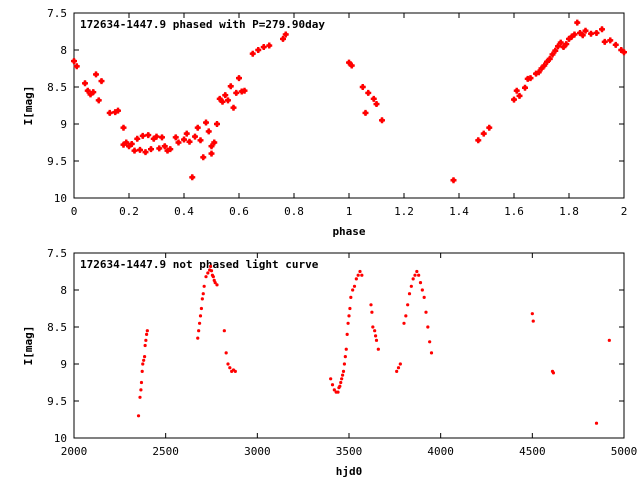 The image size is (640, 480). I want to click on phased-x-tick-label: 1.8, so click(569, 211).